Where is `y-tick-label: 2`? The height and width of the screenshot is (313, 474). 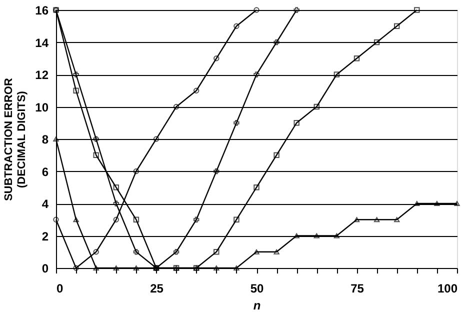
y-tick-label: 2 is located at coordinates (45, 236).